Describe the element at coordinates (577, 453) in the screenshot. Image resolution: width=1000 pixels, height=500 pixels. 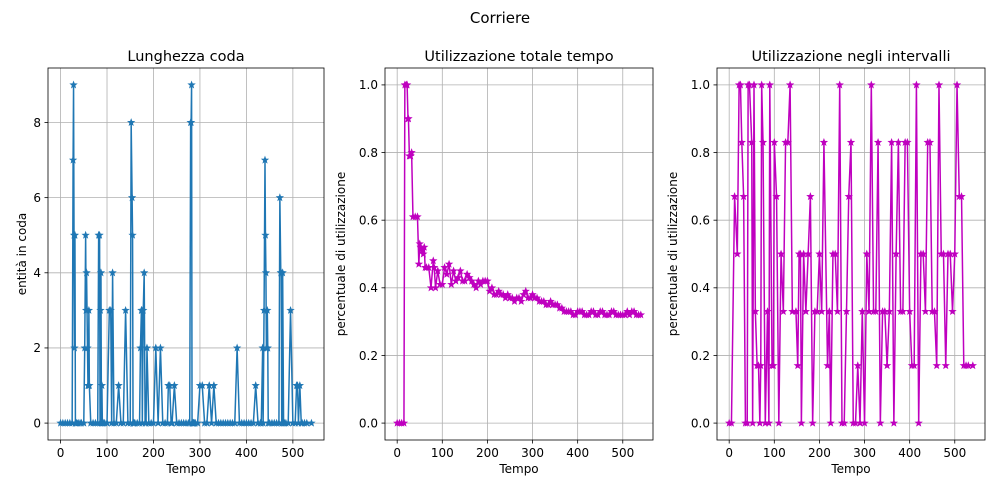
I see `x-tick-label: 400` at that location.